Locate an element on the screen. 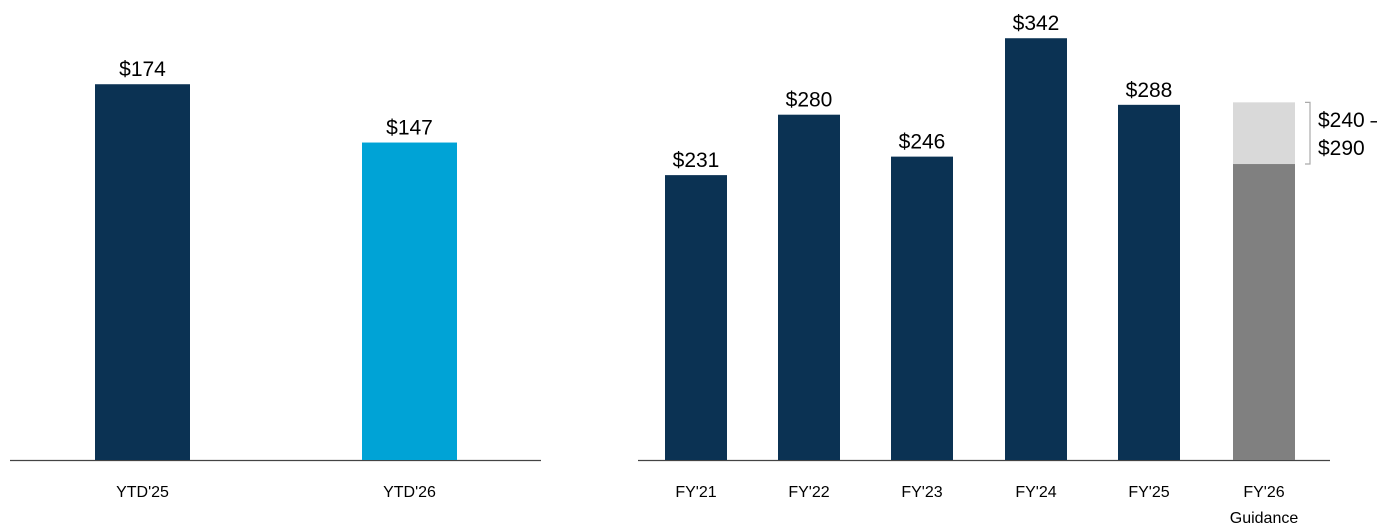  x-tick-label: FY'26 Guidance is located at coordinates (1264, 505).